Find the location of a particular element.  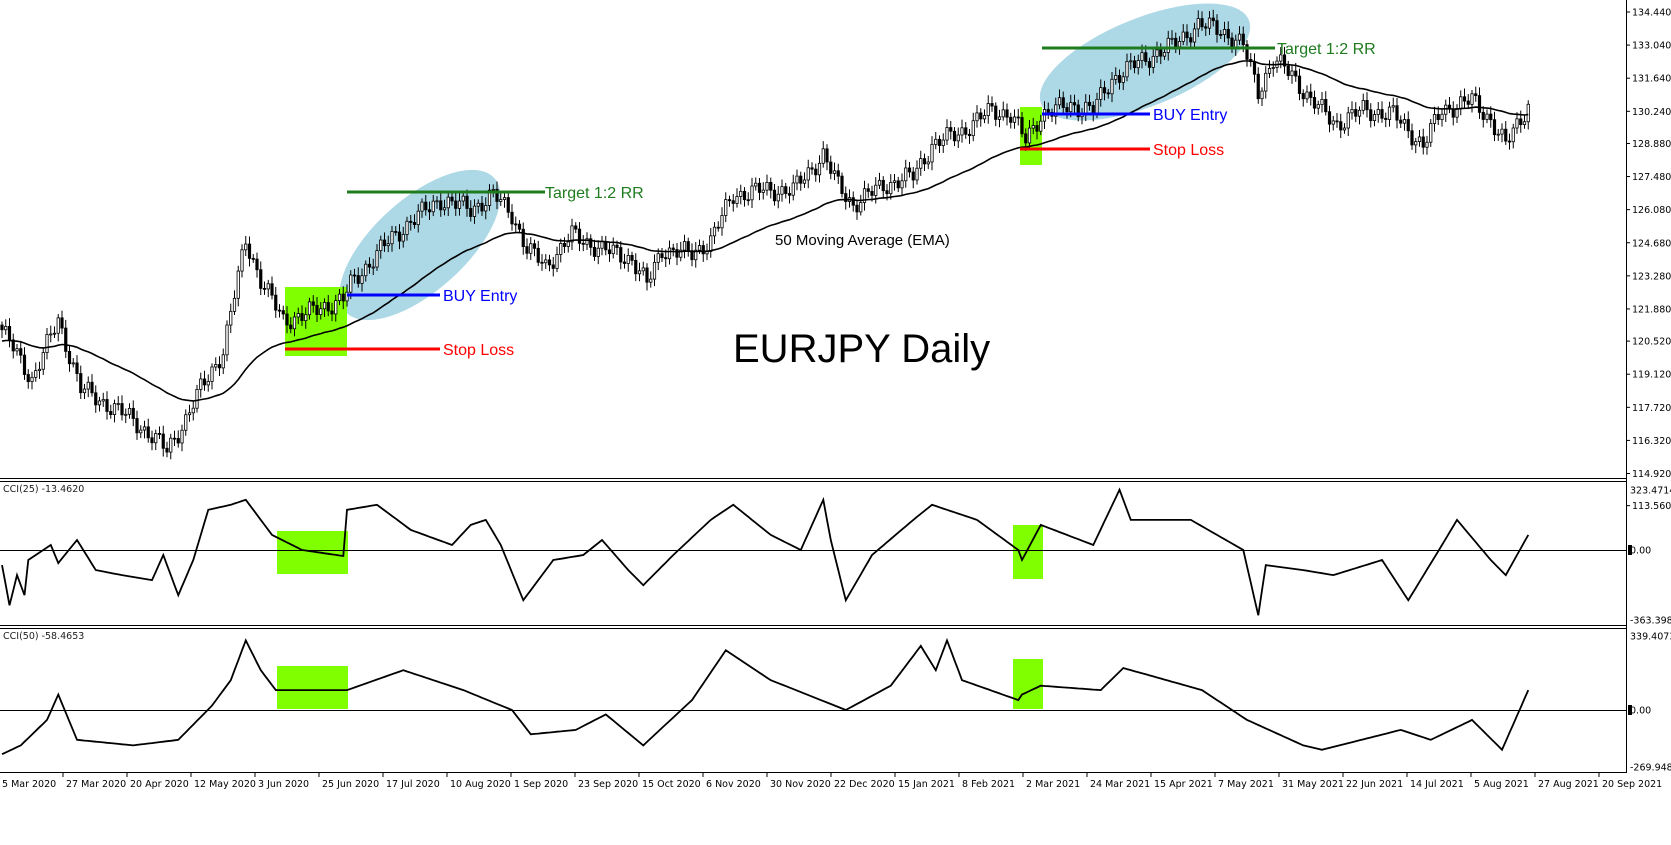

x-tick-label: 27 Aug 2021 is located at coordinates (1568, 784).